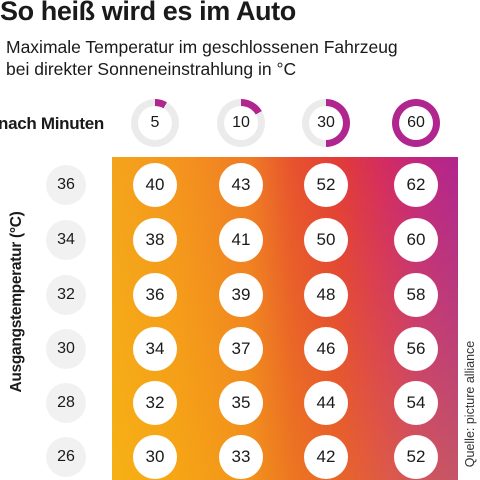 The image size is (480, 480). I want to click on cell-34-60: 60, so click(416, 240).